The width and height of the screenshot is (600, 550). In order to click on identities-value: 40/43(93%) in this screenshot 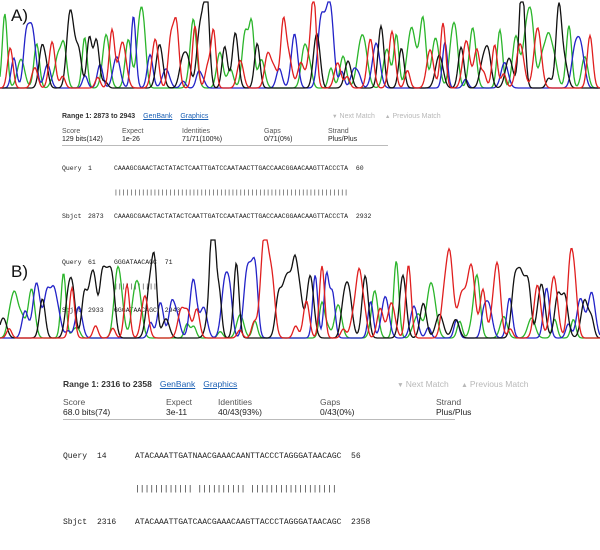, I will do `click(240, 412)`.